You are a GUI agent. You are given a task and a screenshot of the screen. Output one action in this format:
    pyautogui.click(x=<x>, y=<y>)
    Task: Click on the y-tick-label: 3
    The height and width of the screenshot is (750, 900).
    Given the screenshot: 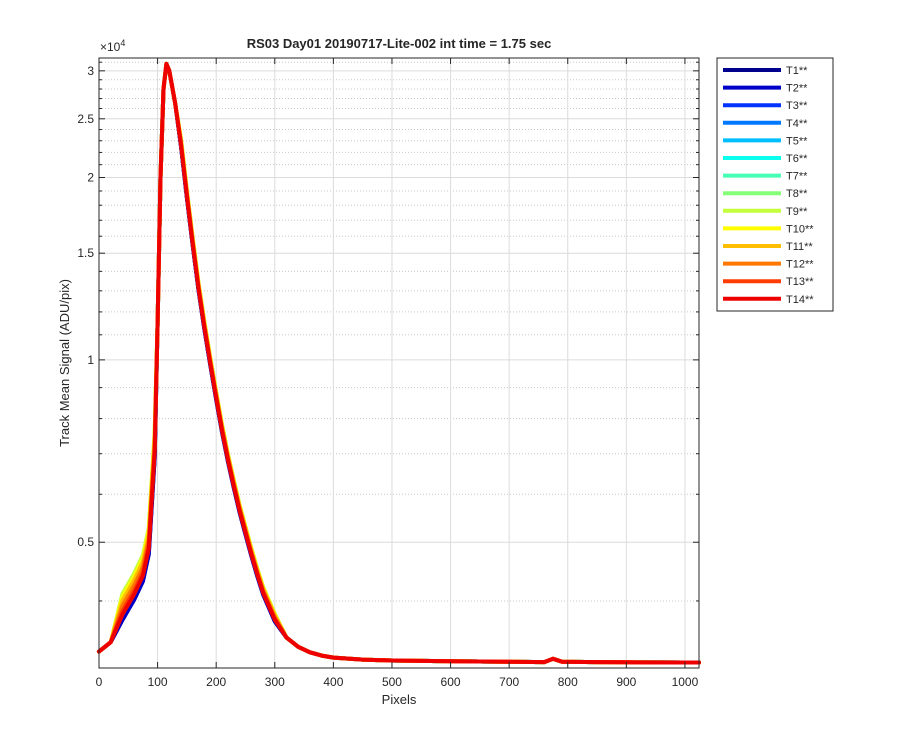 What is the action you would take?
    pyautogui.click(x=90, y=71)
    